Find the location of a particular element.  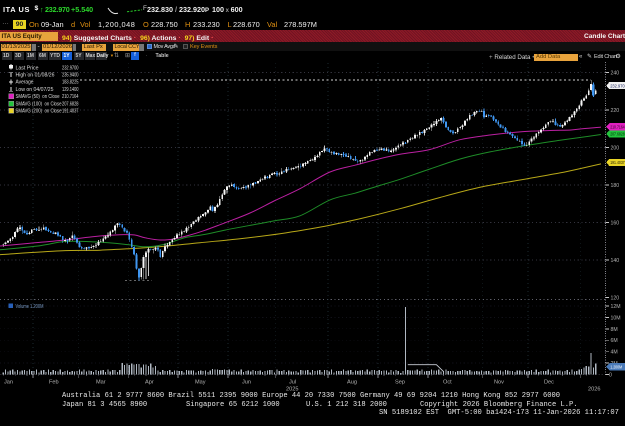

svg-text: 160 is located at coordinates (615, 223).